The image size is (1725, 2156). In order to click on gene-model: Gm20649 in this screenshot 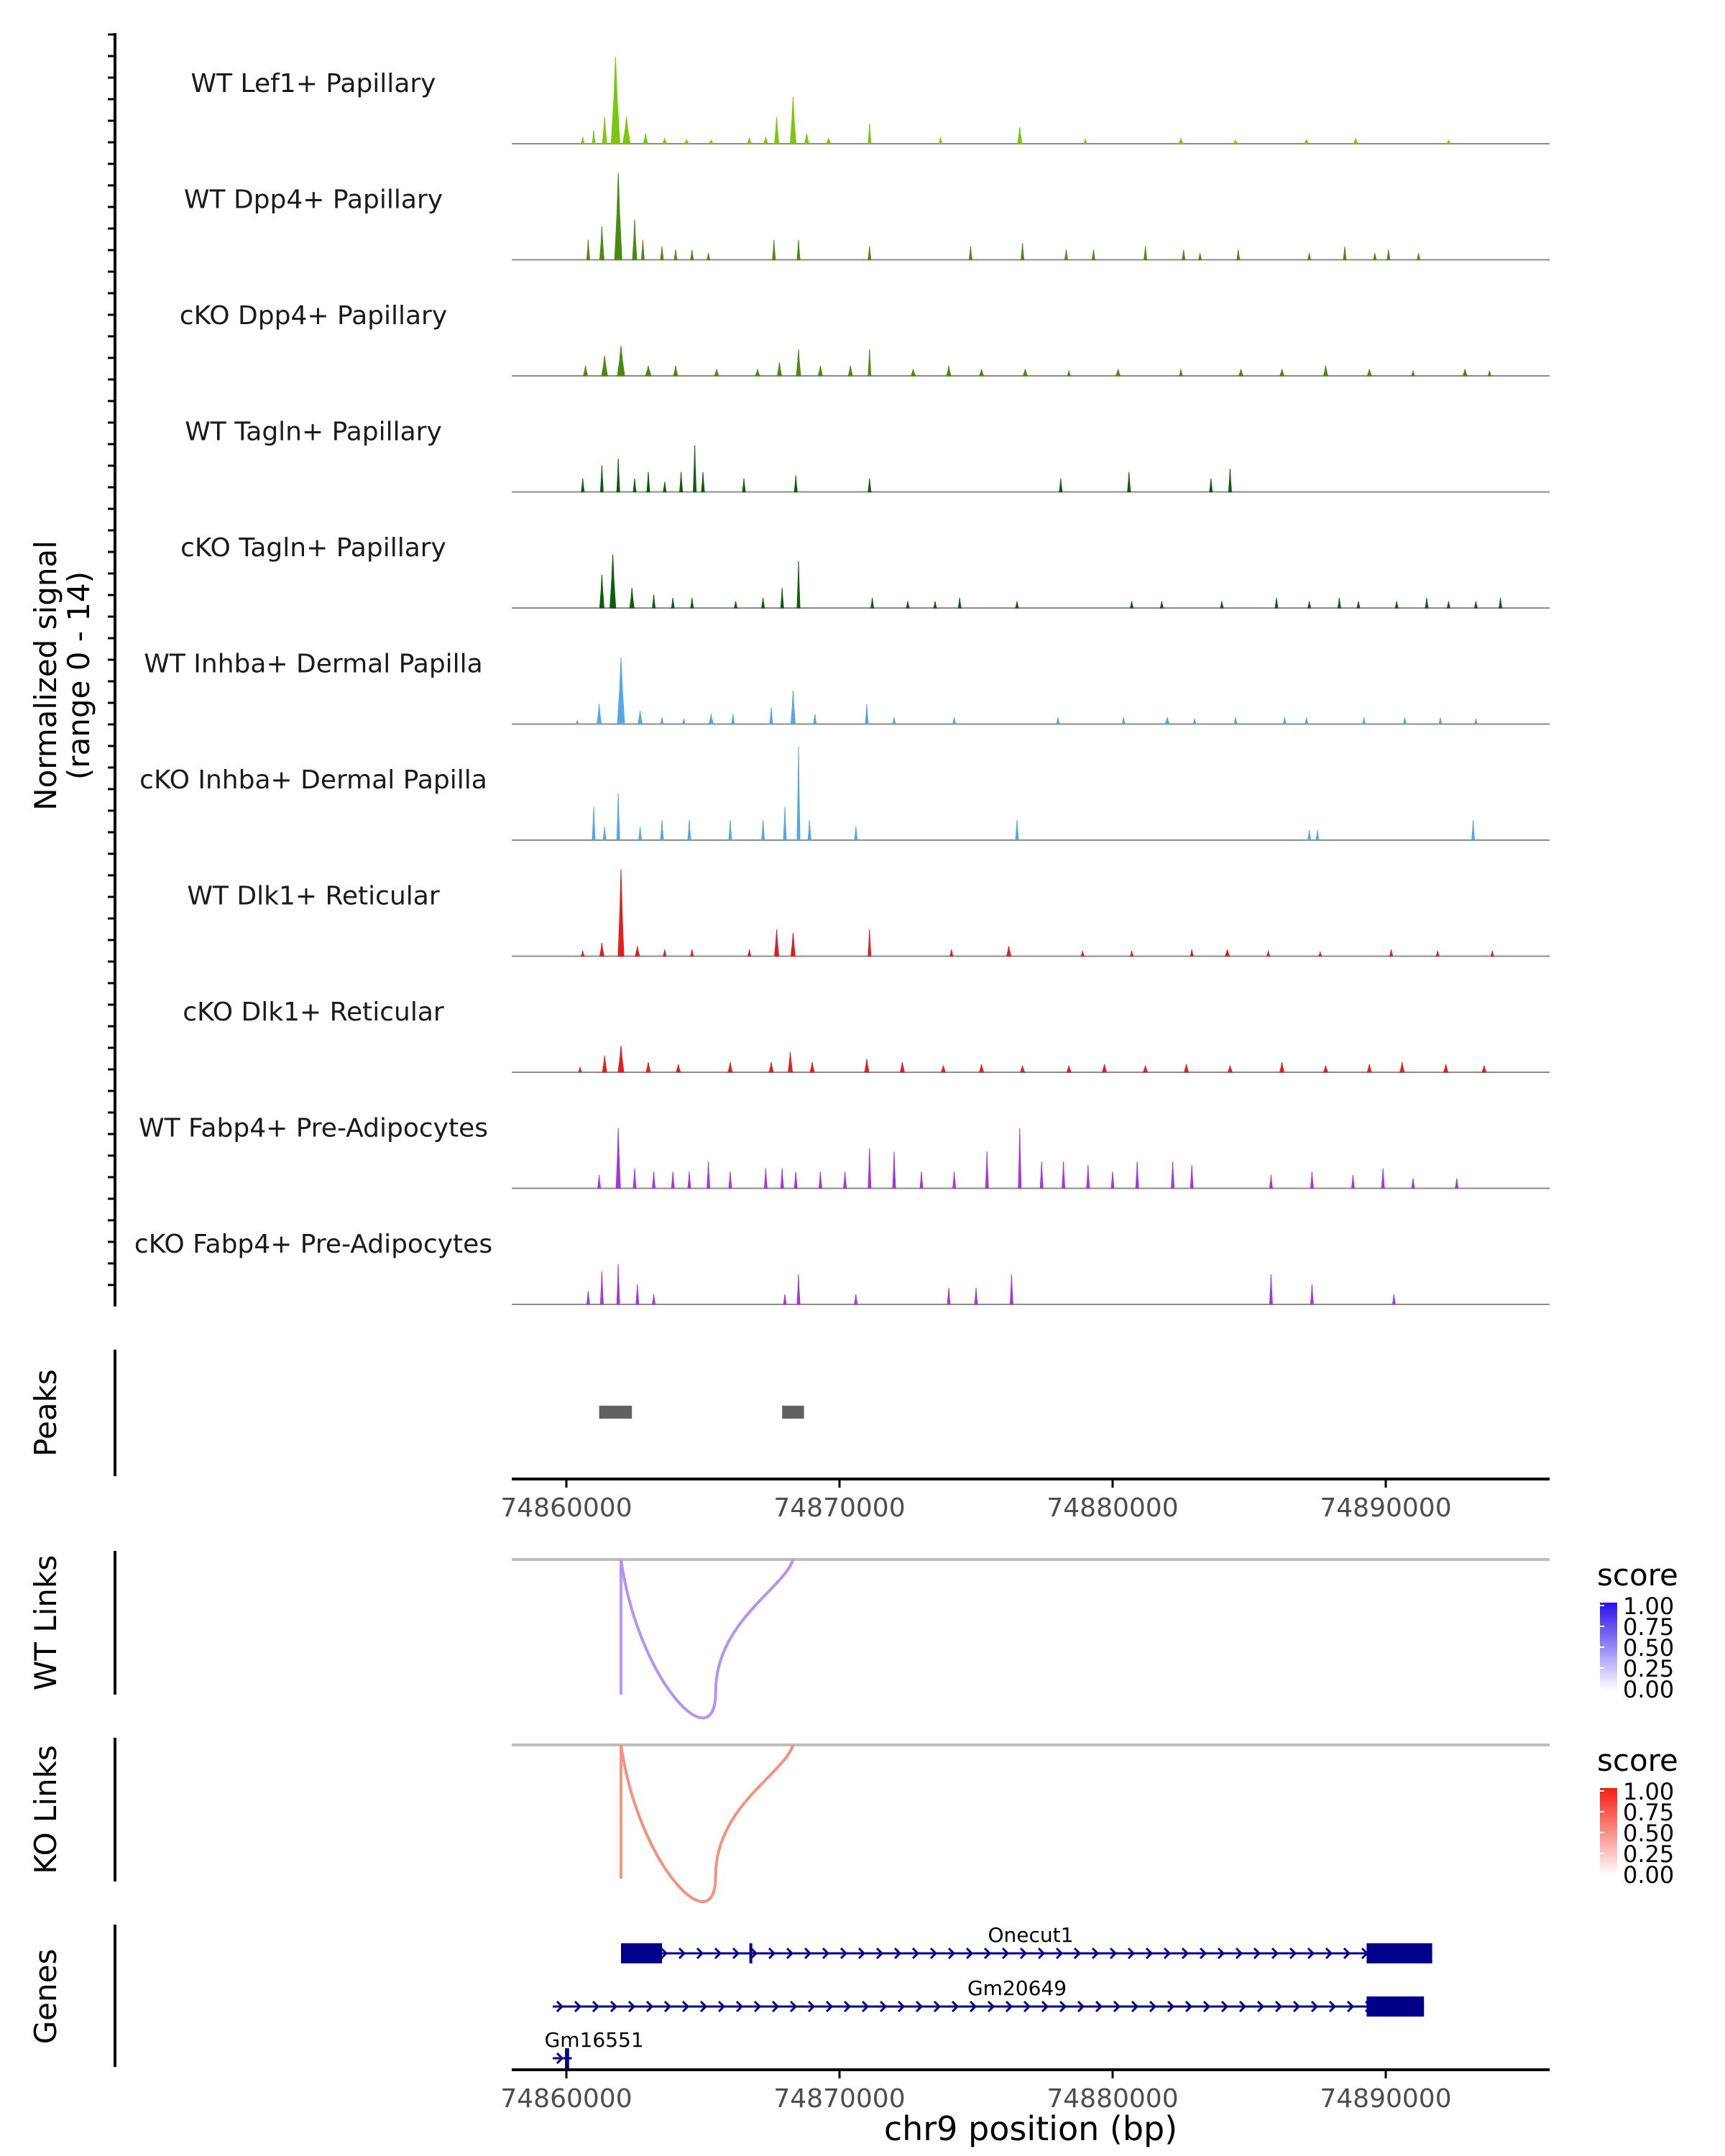, I will do `click(989, 1997)`.